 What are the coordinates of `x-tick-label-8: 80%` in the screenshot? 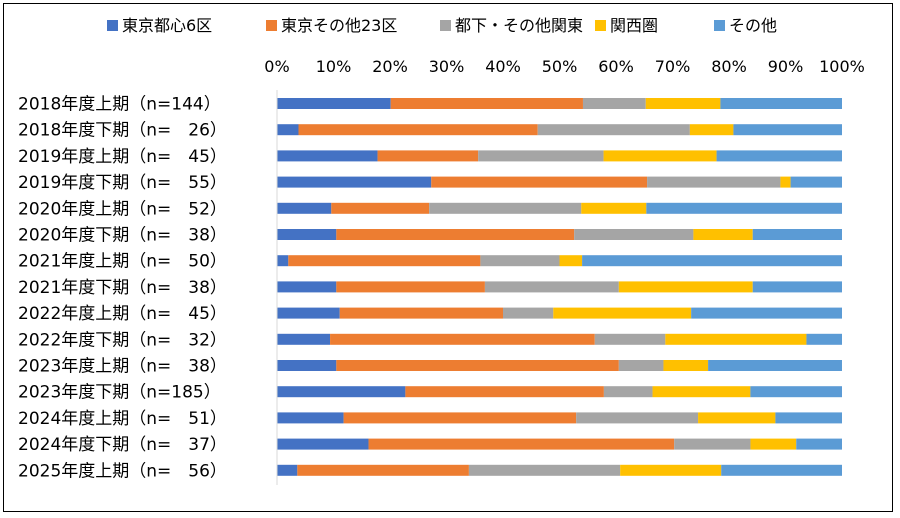 It's located at (729, 66).